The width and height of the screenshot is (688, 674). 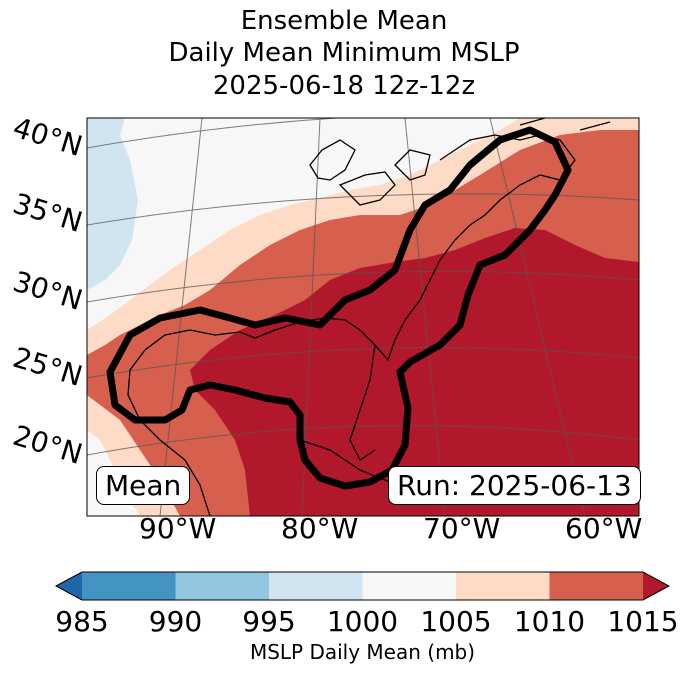 What do you see at coordinates (643, 621) in the screenshot?
I see `colorbar-tick-1015: 1015` at bounding box center [643, 621].